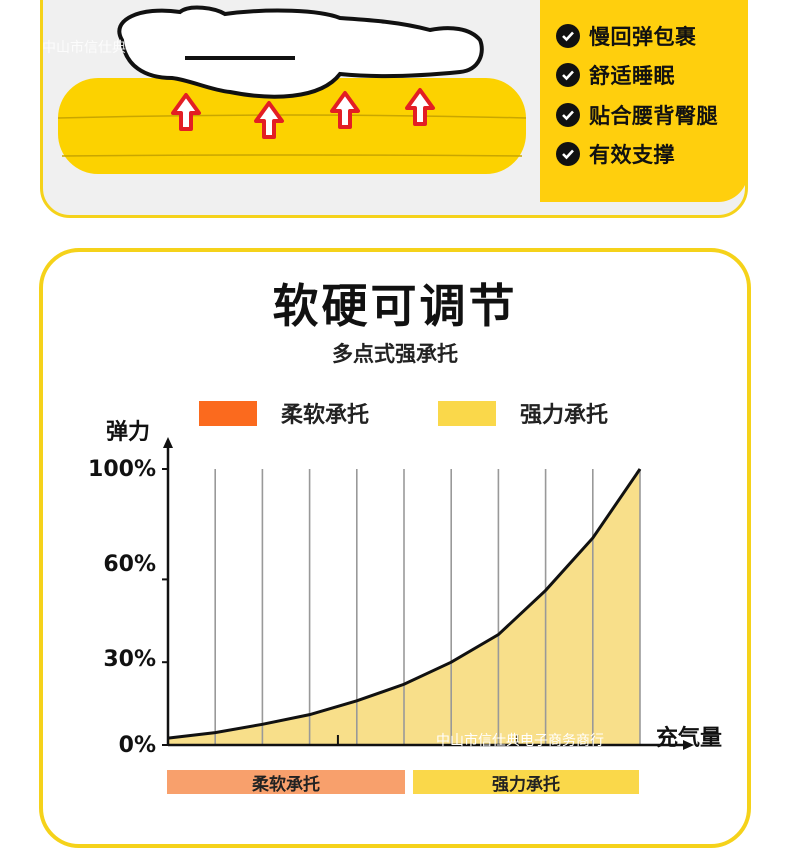 Image resolution: width=790 pixels, height=848 pixels. I want to click on y-tick-label: 30%, so click(129, 659).